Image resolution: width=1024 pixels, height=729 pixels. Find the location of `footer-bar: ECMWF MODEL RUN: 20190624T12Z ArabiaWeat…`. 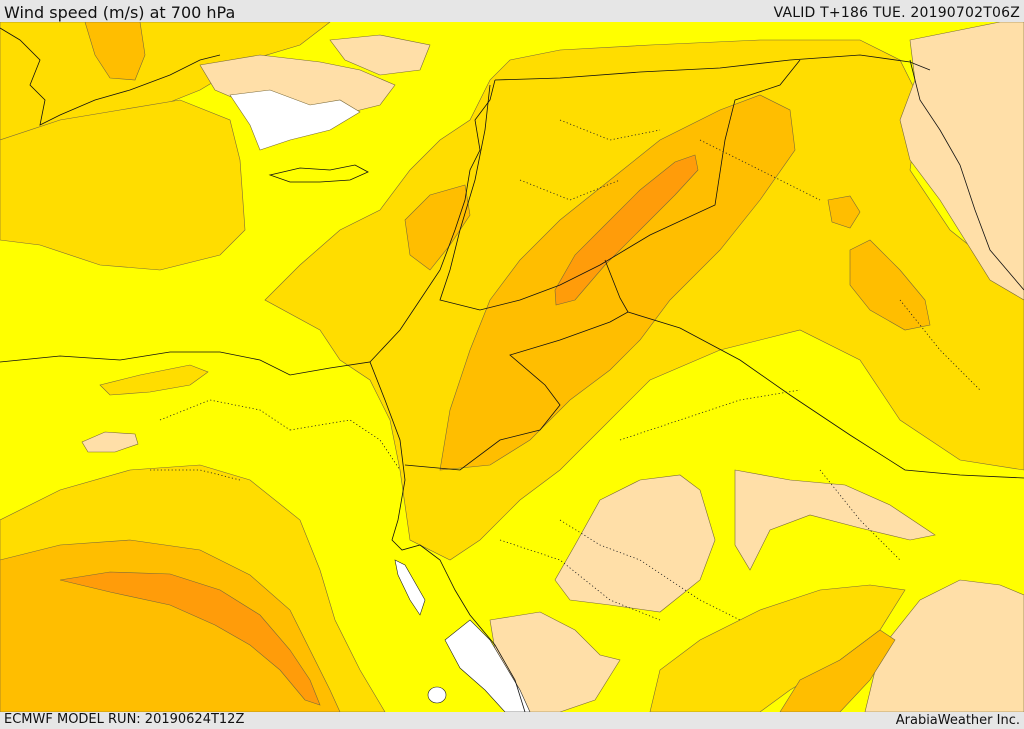

footer-bar: ECMWF MODEL RUN: 20190624T12Z ArabiaWeat… is located at coordinates (512, 720).